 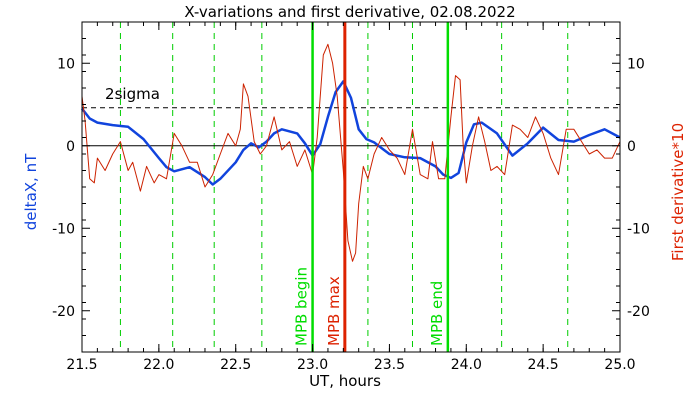 I want to click on y-tick-label-left: 0, so click(x=70, y=147).